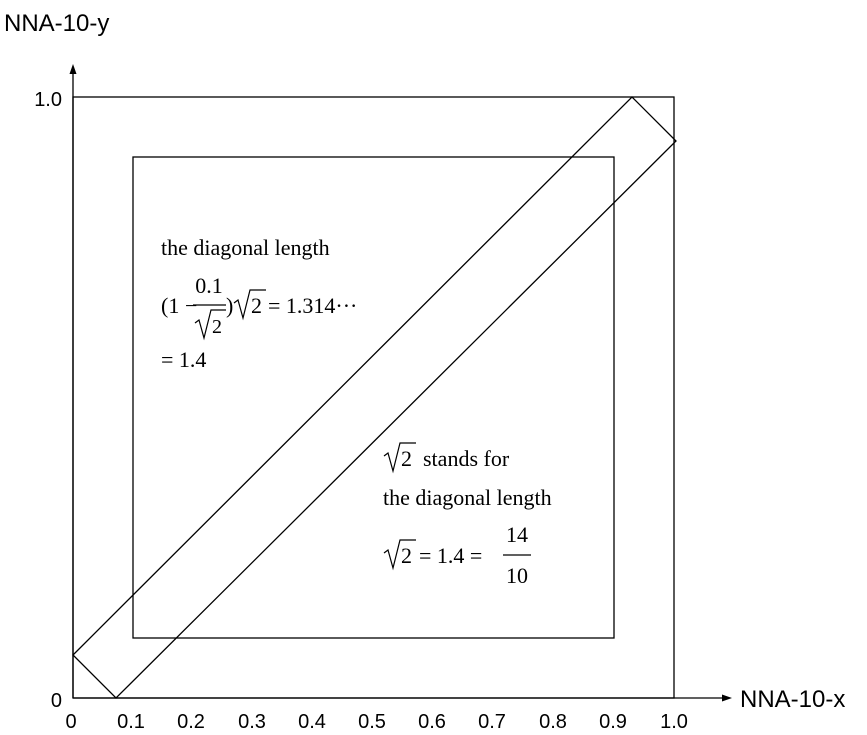  What do you see at coordinates (792, 699) in the screenshot?
I see `x-axis-label: NNA-10-x` at bounding box center [792, 699].